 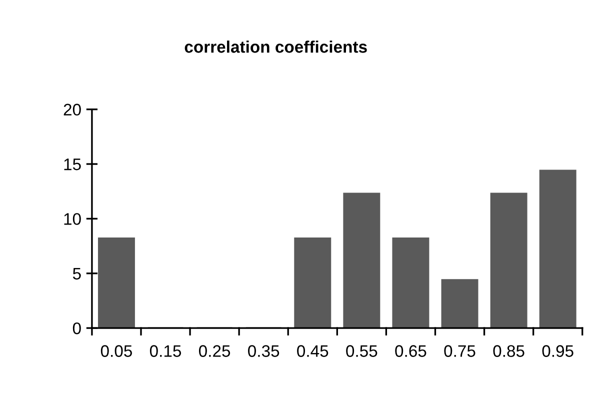 I want to click on y-tick-label: 15, so click(x=72, y=164).